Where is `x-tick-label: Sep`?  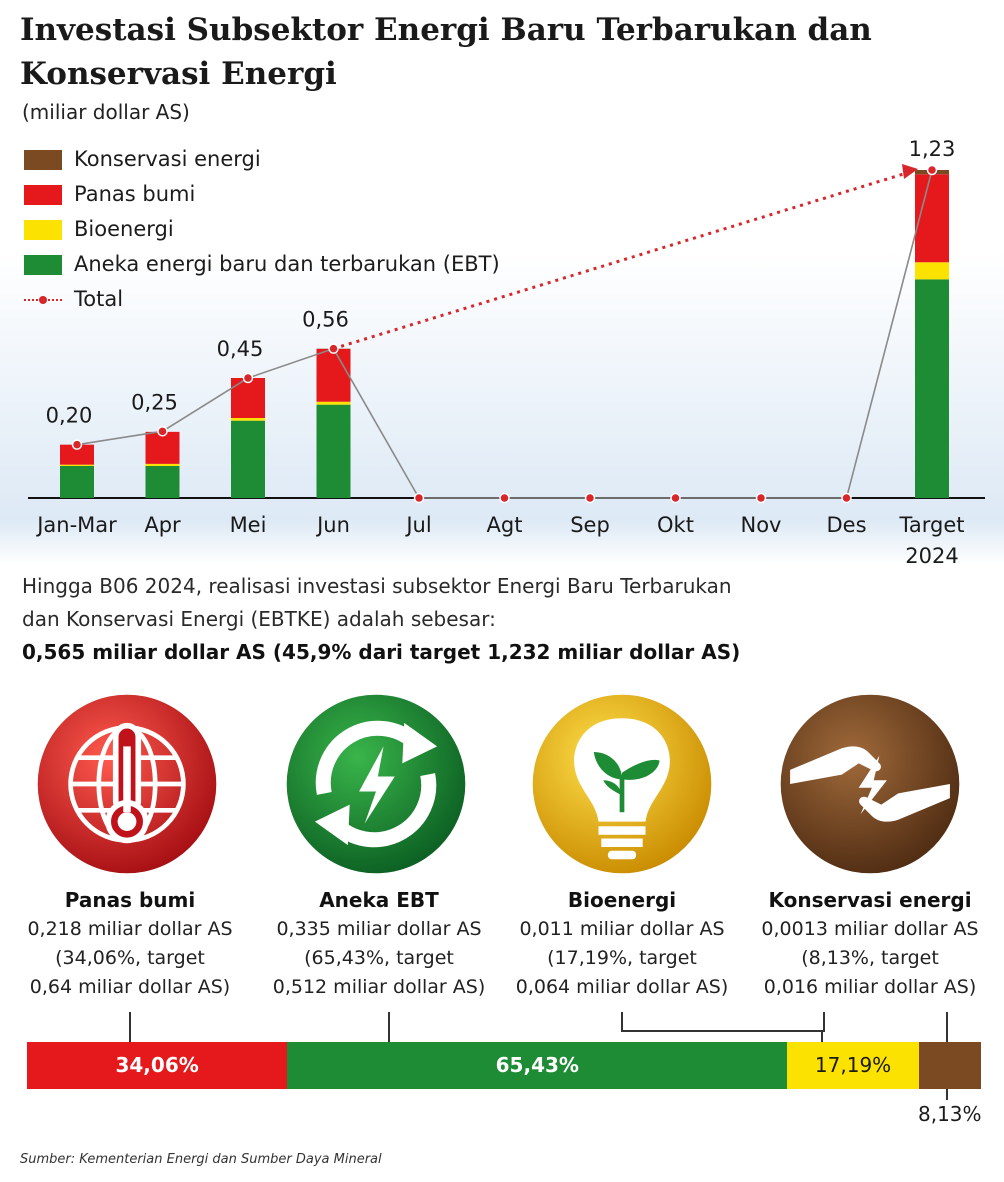
x-tick-label: Sep is located at coordinates (590, 525).